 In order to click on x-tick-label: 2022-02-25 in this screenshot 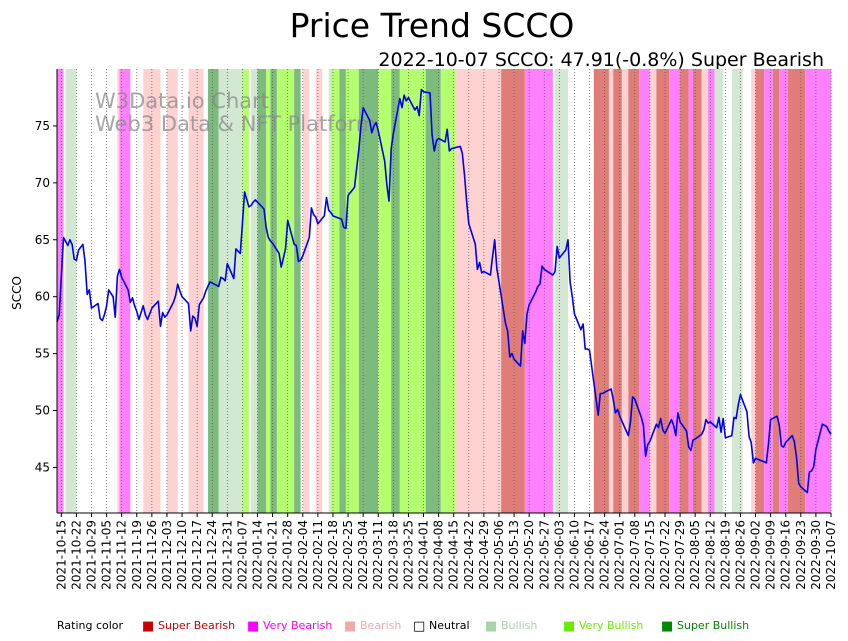, I will do `click(348, 555)`.